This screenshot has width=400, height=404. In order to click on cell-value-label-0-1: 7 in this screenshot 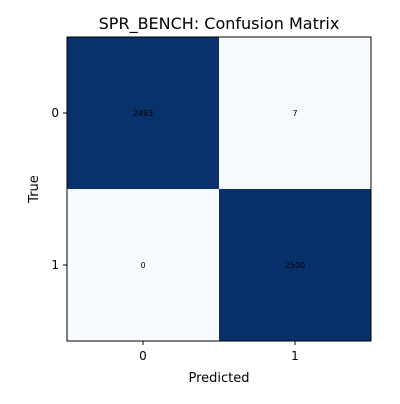, I will do `click(294, 113)`.